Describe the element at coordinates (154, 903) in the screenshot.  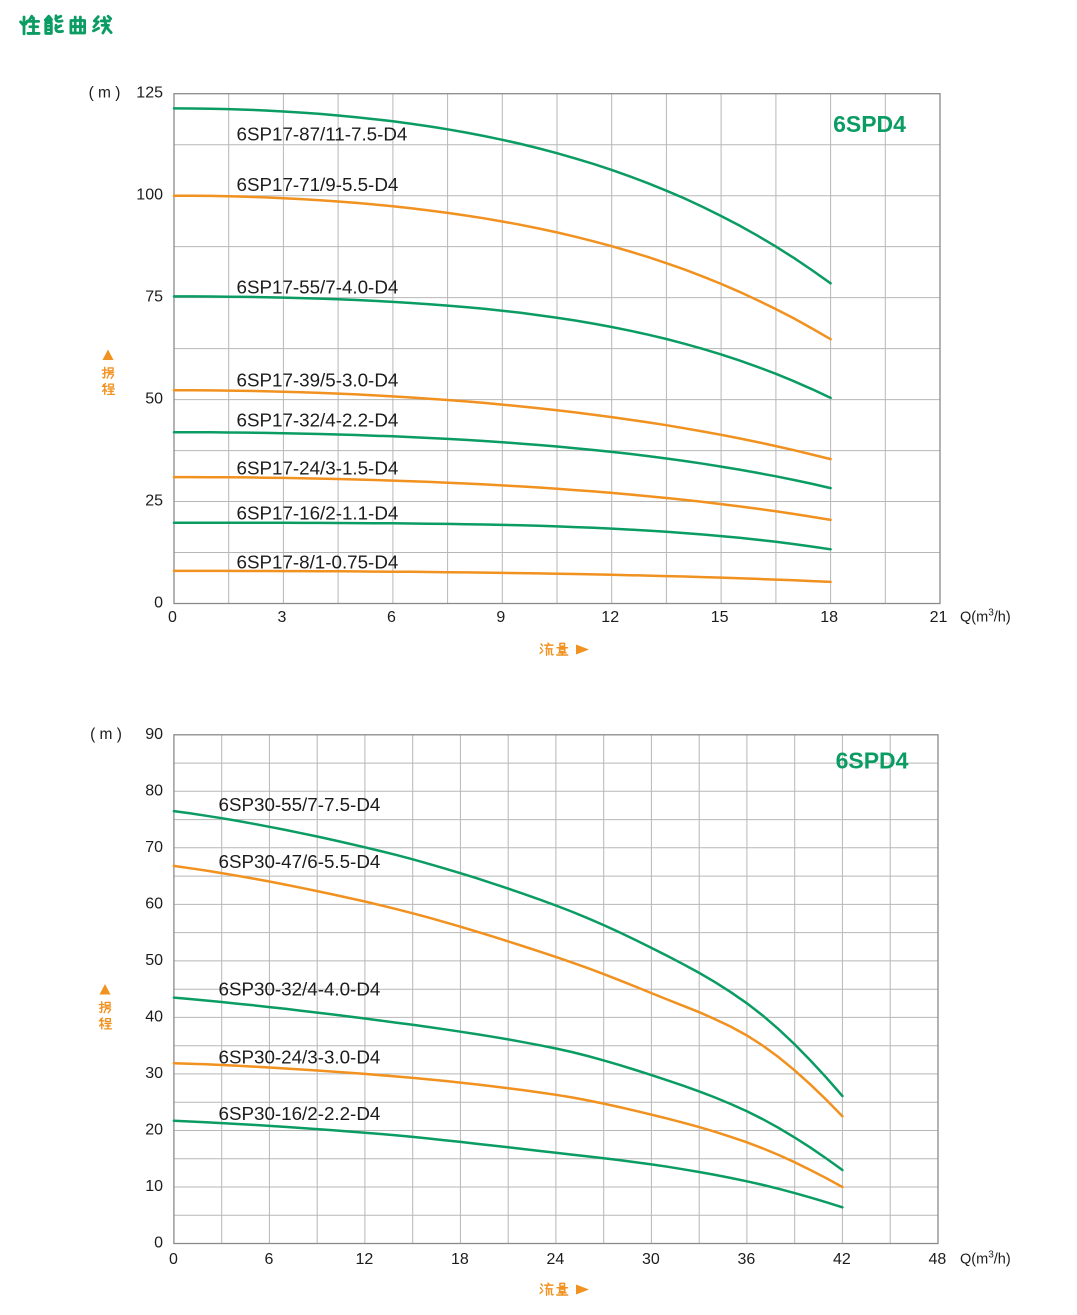
I see `svg-text: 60` at that location.